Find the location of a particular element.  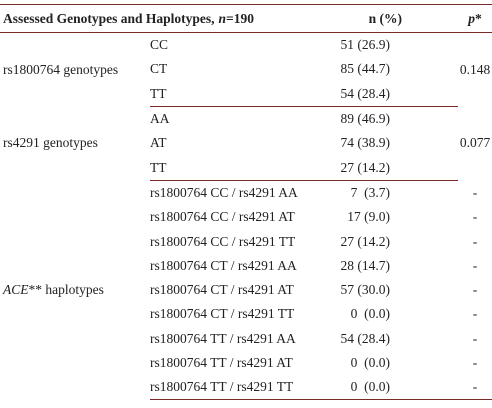

n-percent: 7 (3.7) is located at coordinates (370, 192).